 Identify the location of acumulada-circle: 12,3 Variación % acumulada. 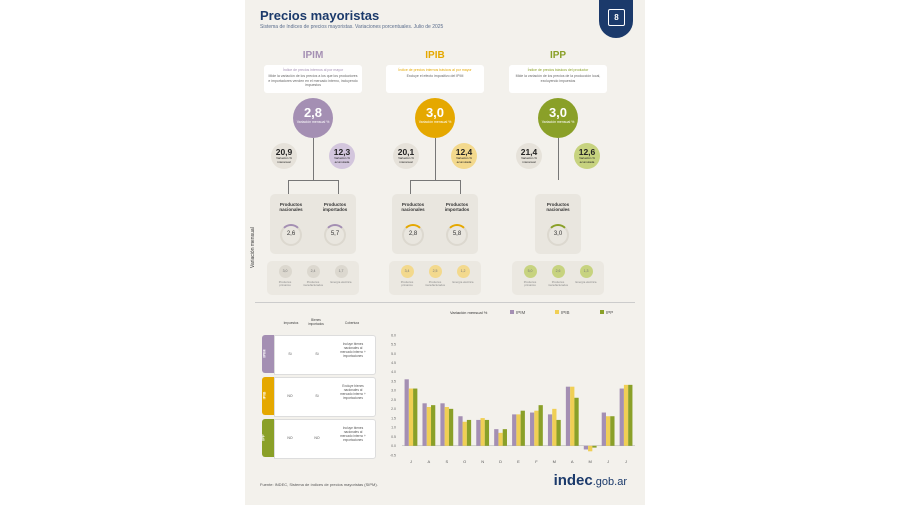
(342, 156).